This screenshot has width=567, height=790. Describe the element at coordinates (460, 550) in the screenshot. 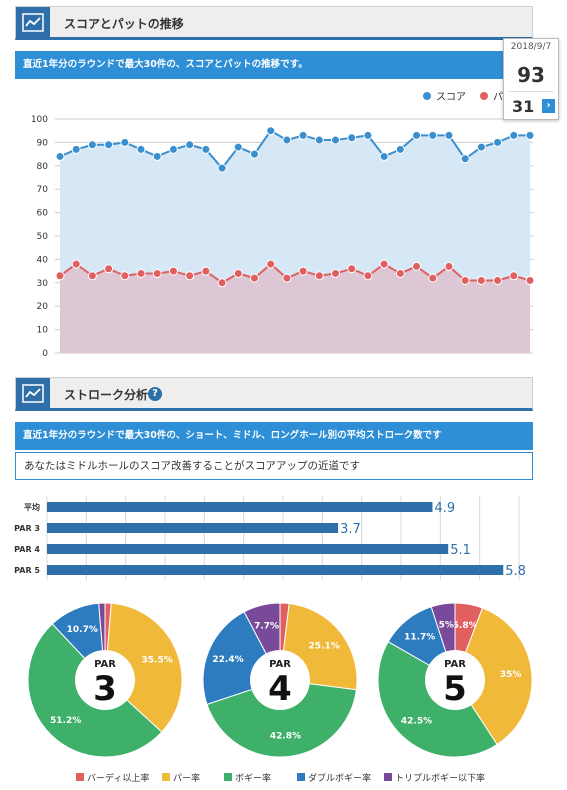

I see `bar-value-label: 5.1` at that location.